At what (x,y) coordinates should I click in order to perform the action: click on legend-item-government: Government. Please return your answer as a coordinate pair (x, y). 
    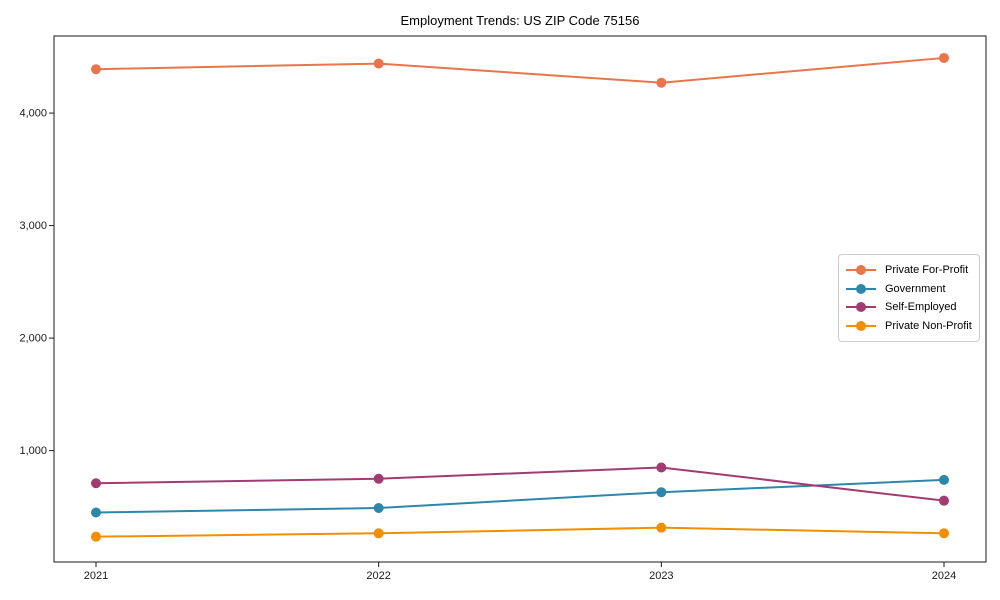
    Looking at the image, I should click on (909, 289).